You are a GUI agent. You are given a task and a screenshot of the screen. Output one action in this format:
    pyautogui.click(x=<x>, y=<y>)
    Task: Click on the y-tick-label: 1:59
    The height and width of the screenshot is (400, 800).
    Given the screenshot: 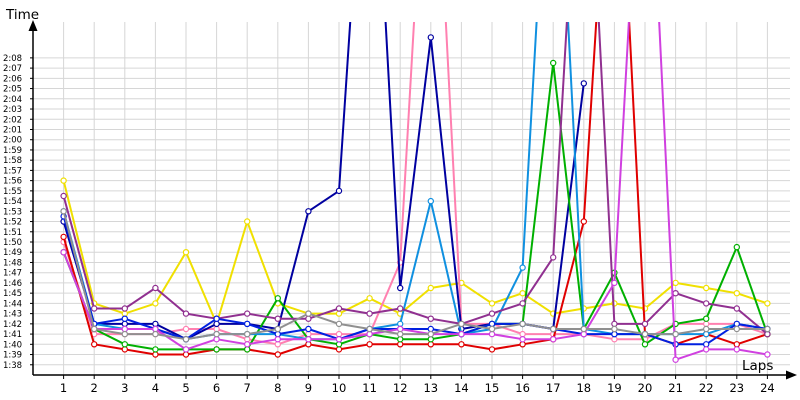 What is the action you would take?
    pyautogui.click(x=12, y=151)
    